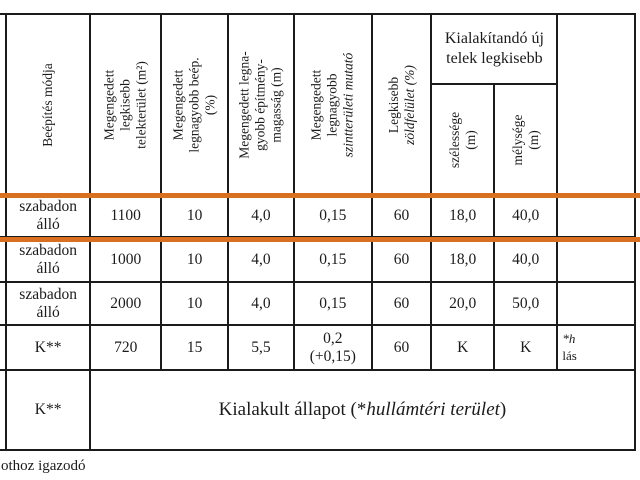 This screenshot has height=480, width=640. I want to click on header-telekterulet: Megengedett legkisebb telekterület (m²), so click(125, 104).